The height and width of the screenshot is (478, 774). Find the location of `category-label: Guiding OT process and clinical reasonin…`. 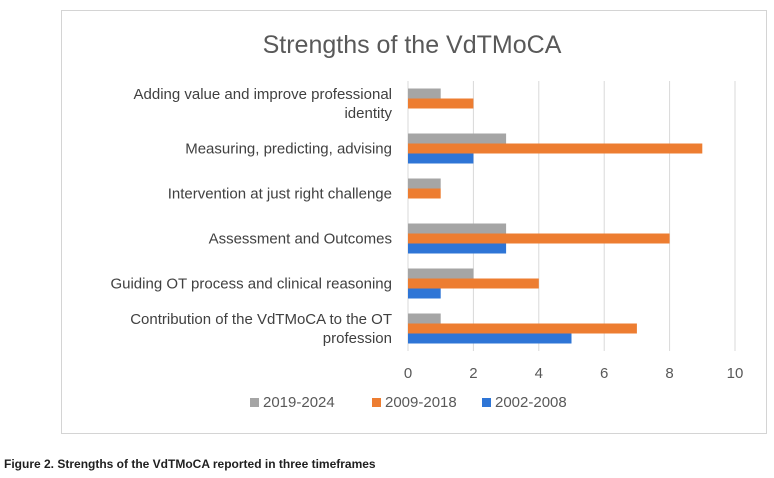

category-label: Guiding OT process and clinical reasonin… is located at coordinates (251, 284).